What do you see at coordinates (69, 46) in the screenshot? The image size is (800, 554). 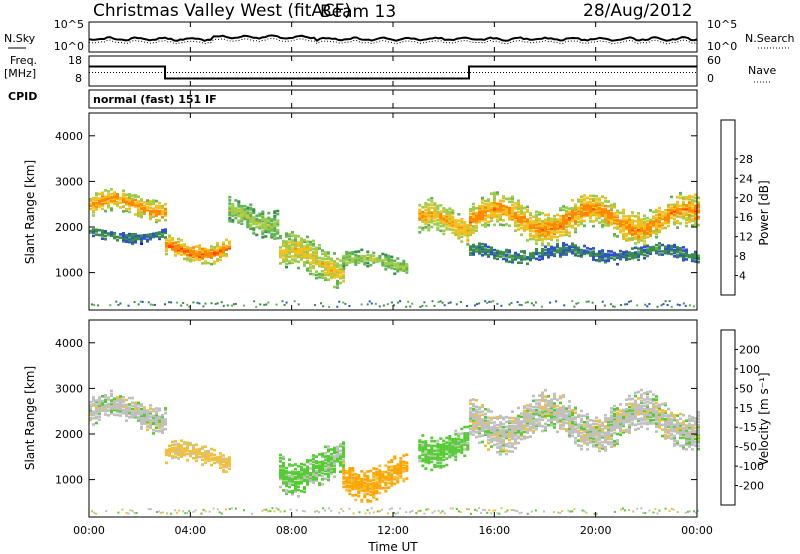 I see `noise-left-bottom-tick: 10^0` at bounding box center [69, 46].